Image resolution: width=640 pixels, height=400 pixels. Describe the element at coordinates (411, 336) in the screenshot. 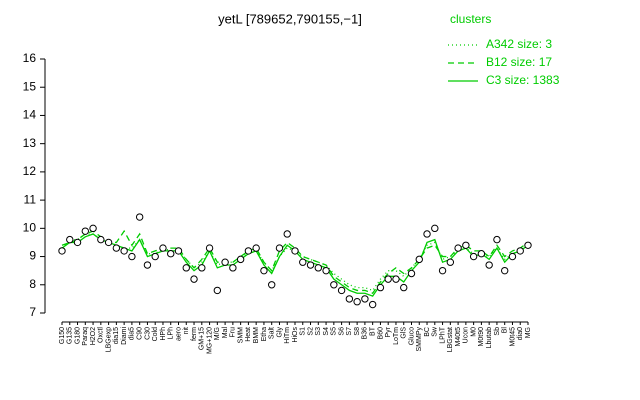

I see `x-tick-label: Gluco` at that location.